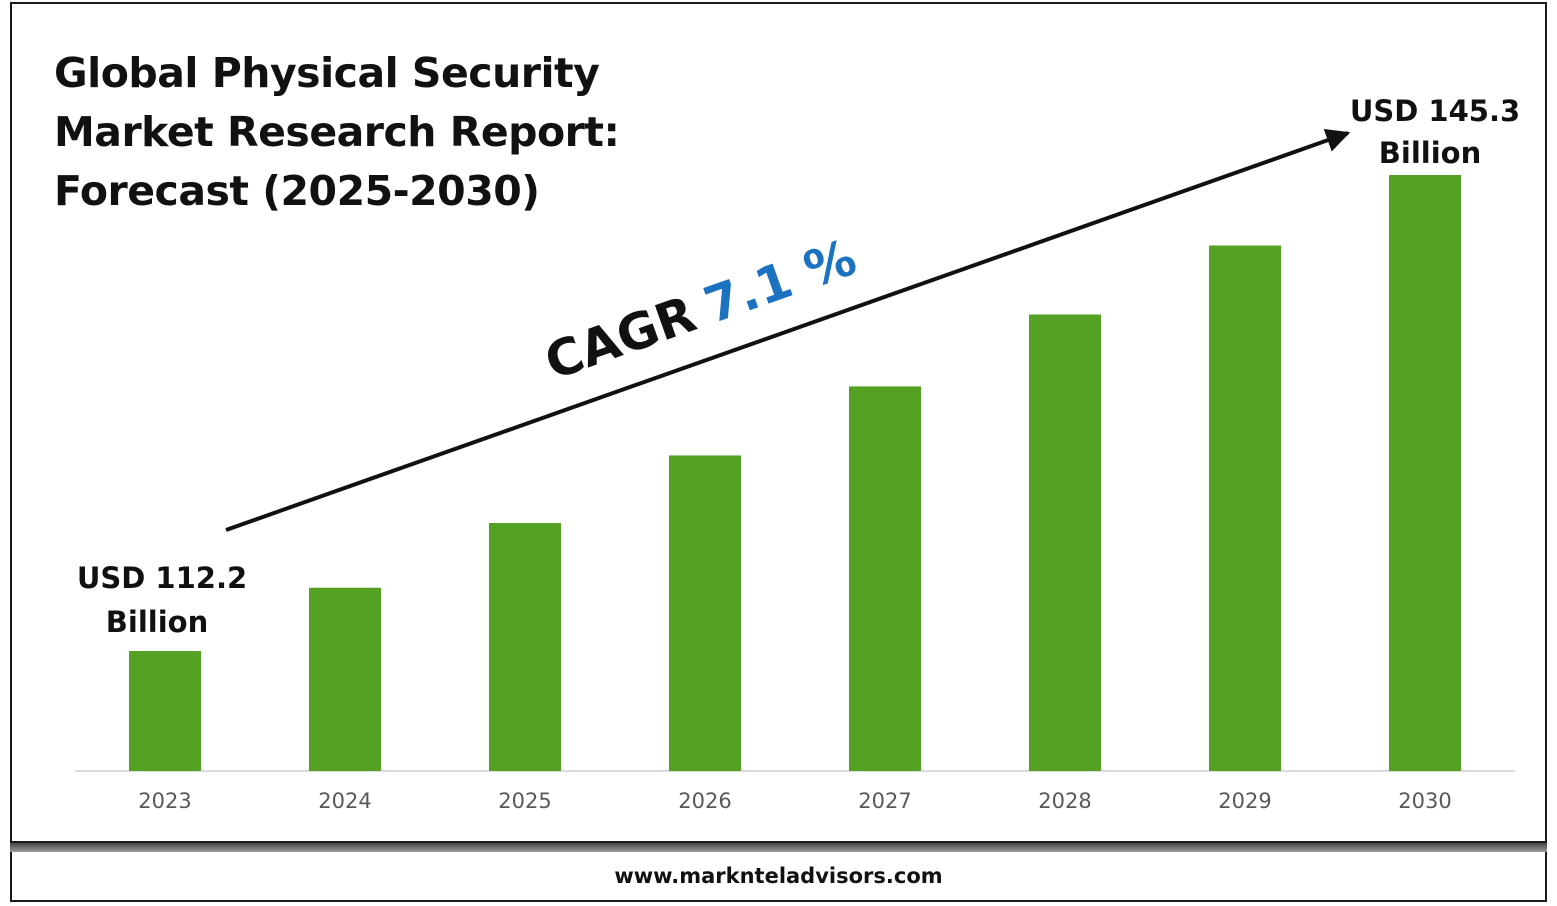 Image resolution: width=1557 pixels, height=906 pixels. What do you see at coordinates (705, 613) in the screenshot?
I see `bar-2026` at bounding box center [705, 613].